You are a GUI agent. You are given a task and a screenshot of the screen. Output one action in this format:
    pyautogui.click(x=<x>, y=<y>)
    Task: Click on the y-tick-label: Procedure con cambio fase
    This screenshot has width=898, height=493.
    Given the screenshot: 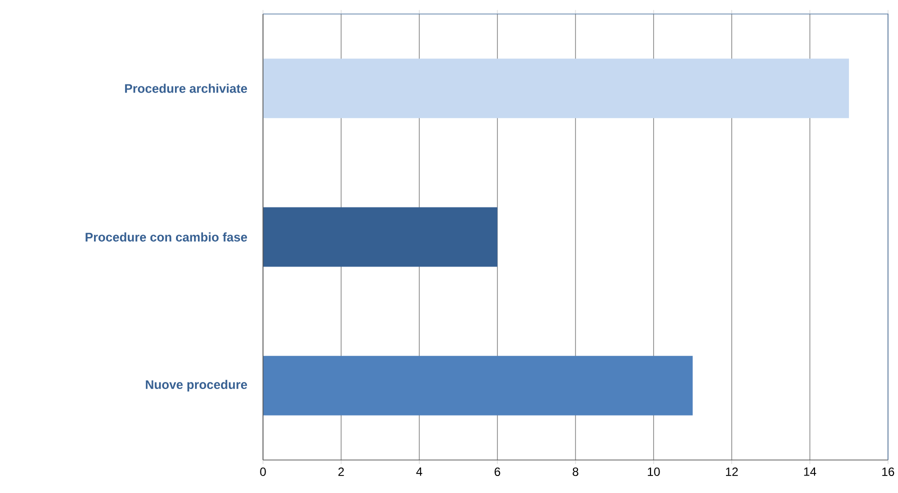 What is the action you would take?
    pyautogui.click(x=167, y=237)
    